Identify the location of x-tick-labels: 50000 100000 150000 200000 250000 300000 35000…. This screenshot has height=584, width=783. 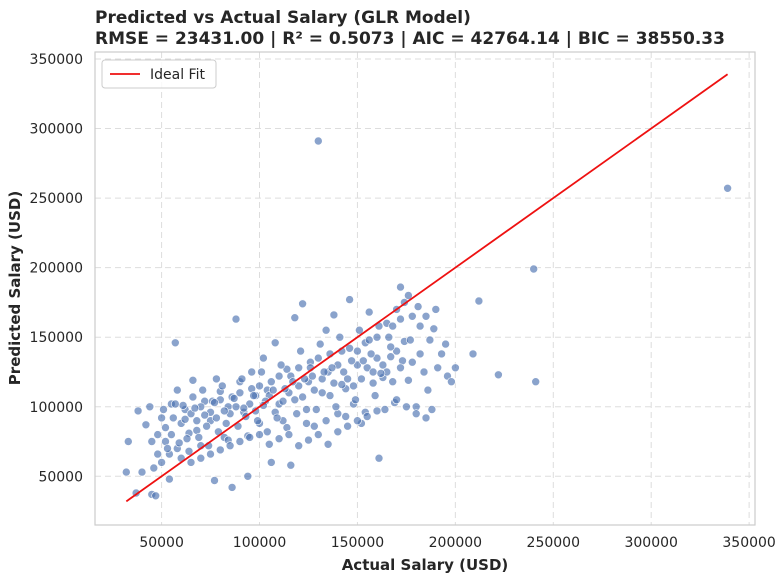
(457, 543).